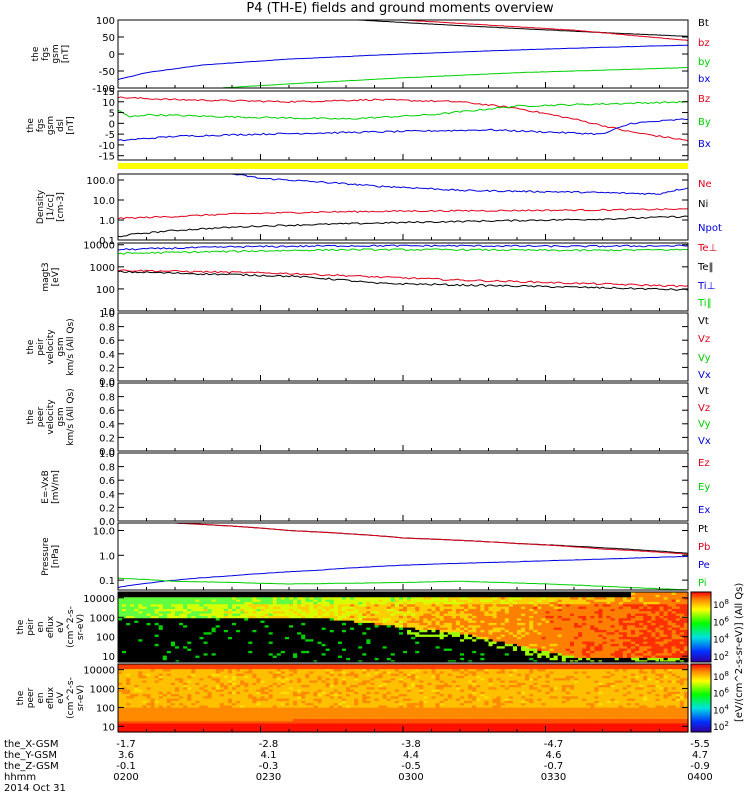 The image size is (750, 804). Describe the element at coordinates (403, 130) in the screenshot. I see `series-line-Bx` at that location.